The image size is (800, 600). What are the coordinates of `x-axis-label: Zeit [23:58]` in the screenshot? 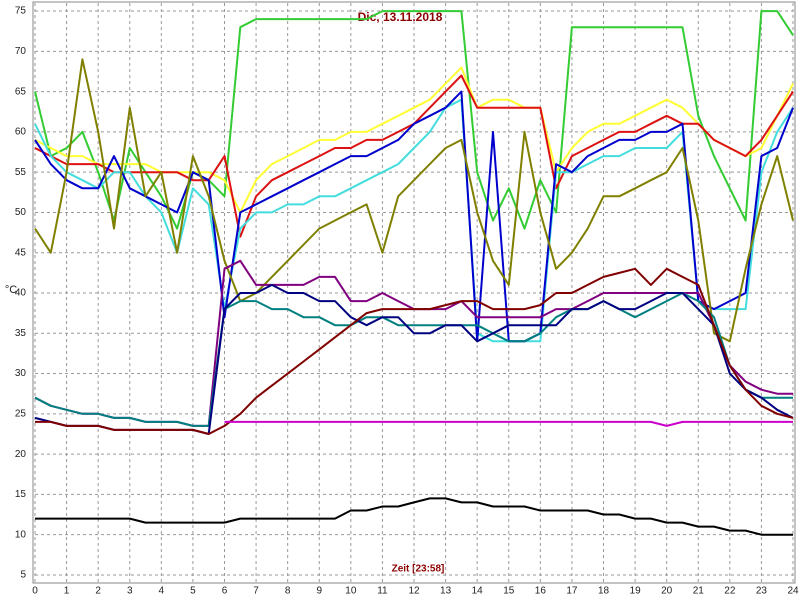 It's located at (418, 569).